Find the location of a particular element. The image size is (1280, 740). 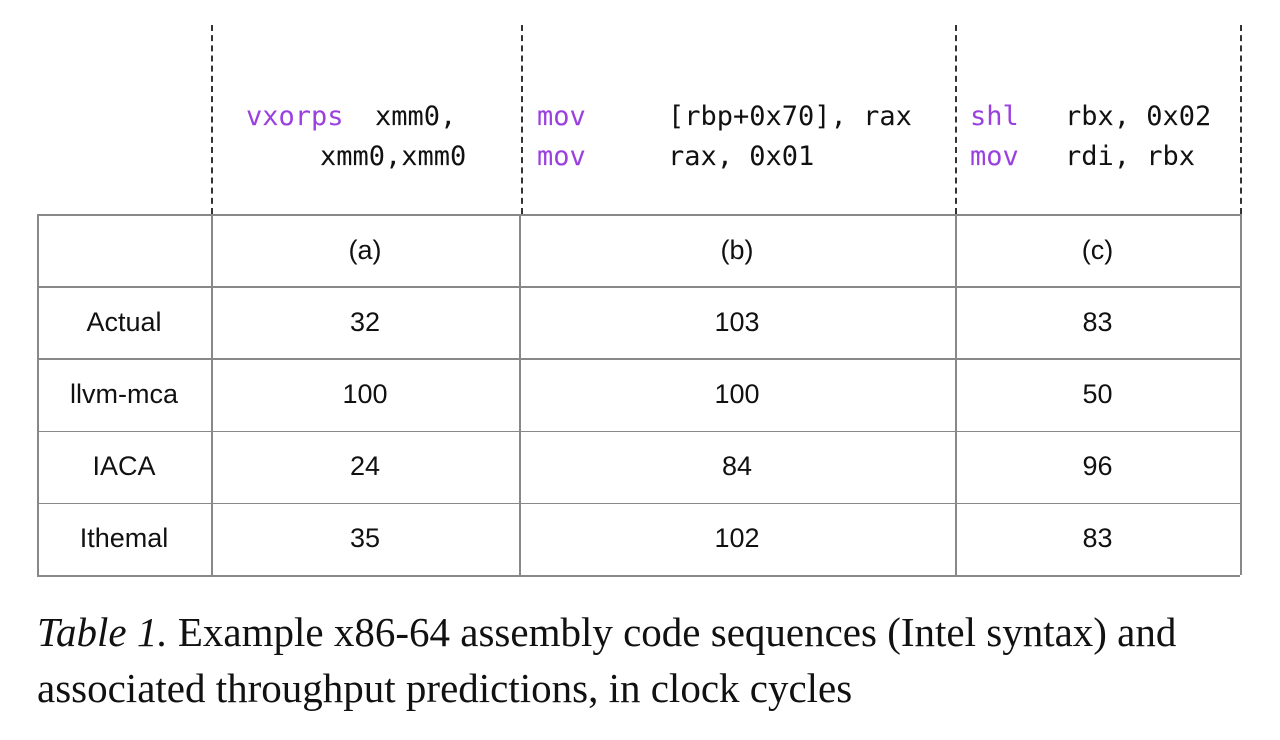

cell-value: 24 is located at coordinates (365, 466).